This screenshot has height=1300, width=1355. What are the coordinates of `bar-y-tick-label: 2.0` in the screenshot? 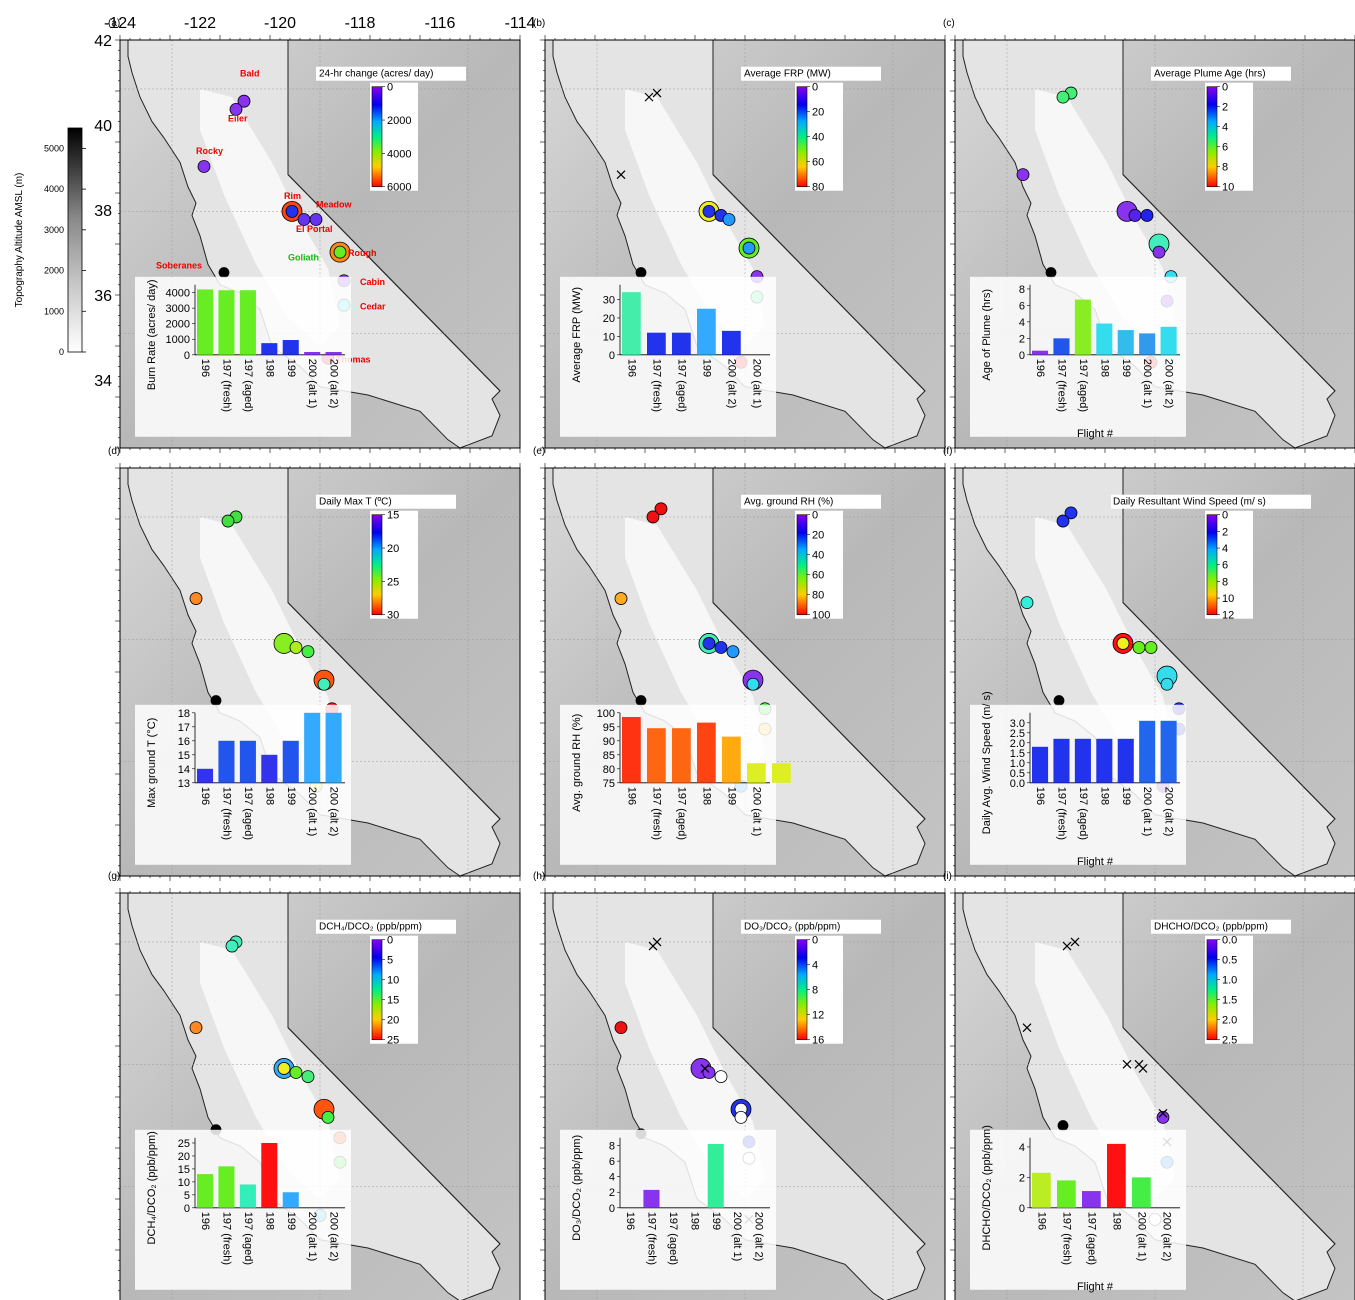 It's located at (1017, 744).